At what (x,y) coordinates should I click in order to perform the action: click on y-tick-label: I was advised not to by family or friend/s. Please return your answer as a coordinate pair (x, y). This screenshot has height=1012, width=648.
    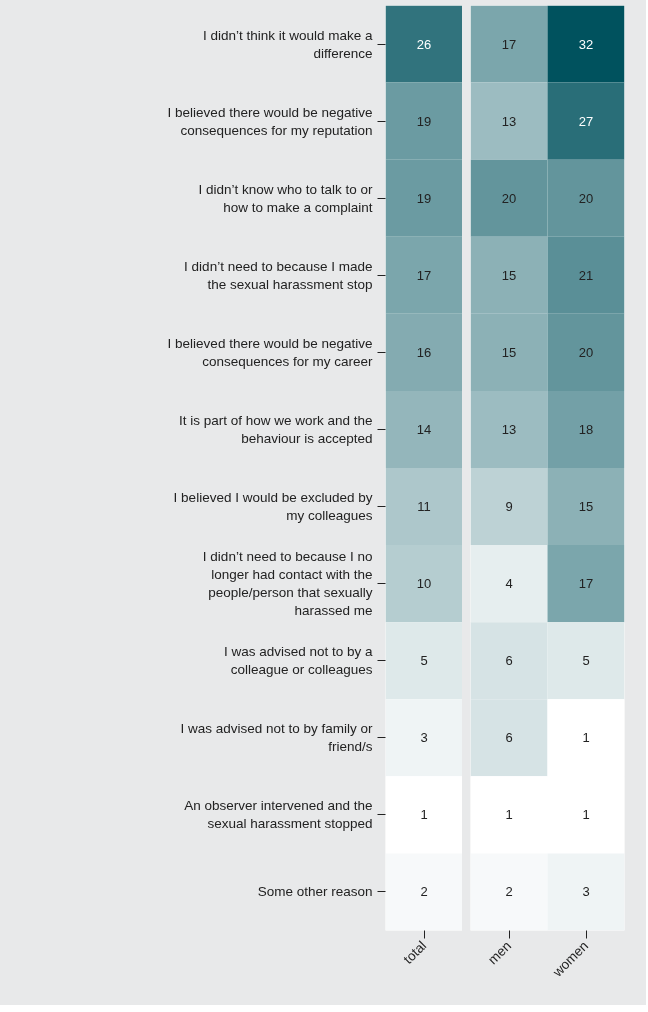
    Looking at the image, I should click on (276, 738).